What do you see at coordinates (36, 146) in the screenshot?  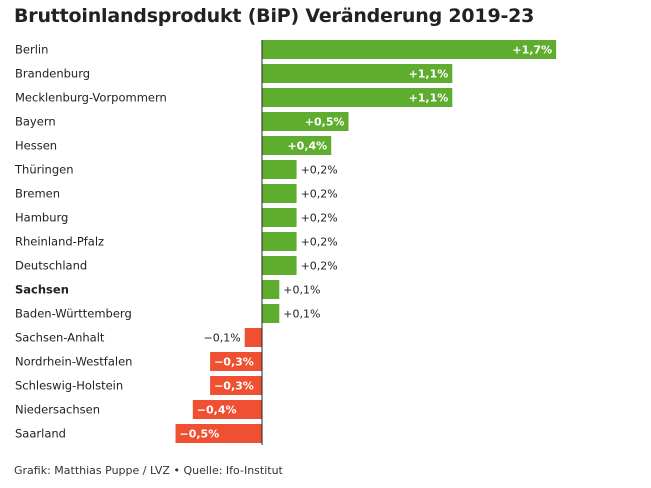 I see `category-label: Hessen` at bounding box center [36, 146].